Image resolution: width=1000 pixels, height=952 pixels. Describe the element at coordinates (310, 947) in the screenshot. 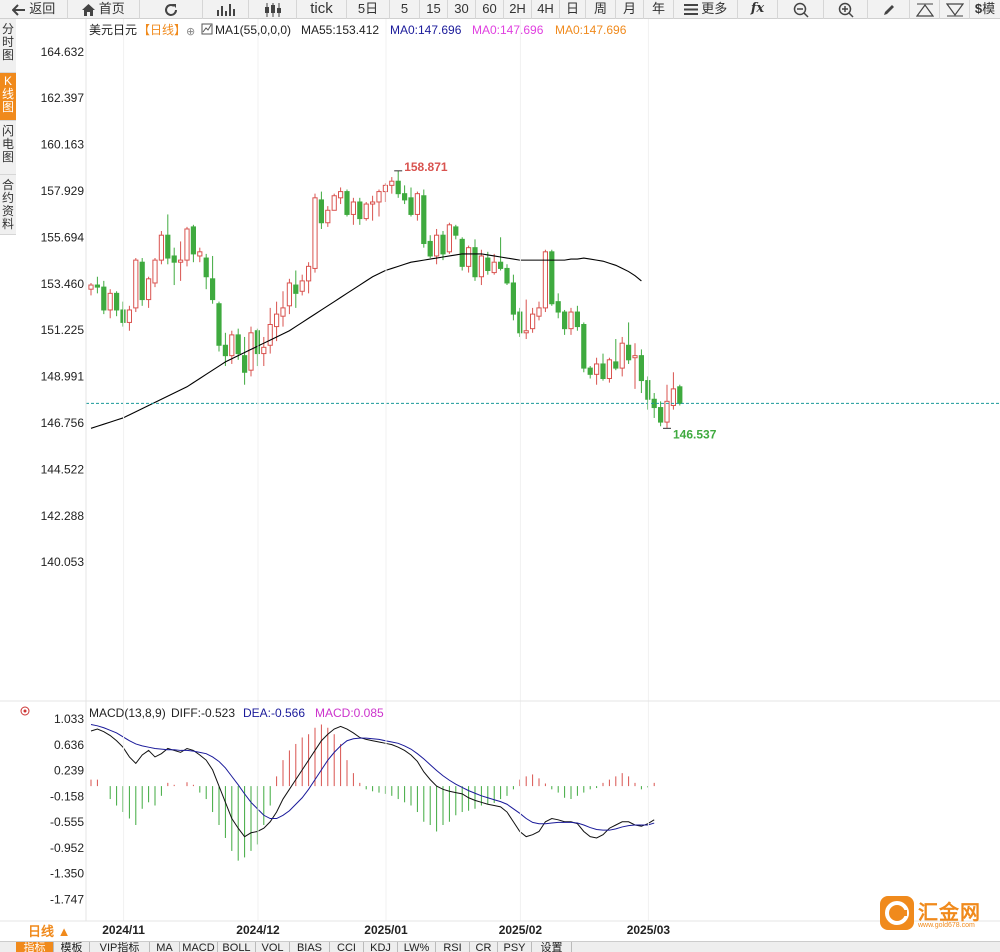

I see `indicator-tab: BIAS` at that location.